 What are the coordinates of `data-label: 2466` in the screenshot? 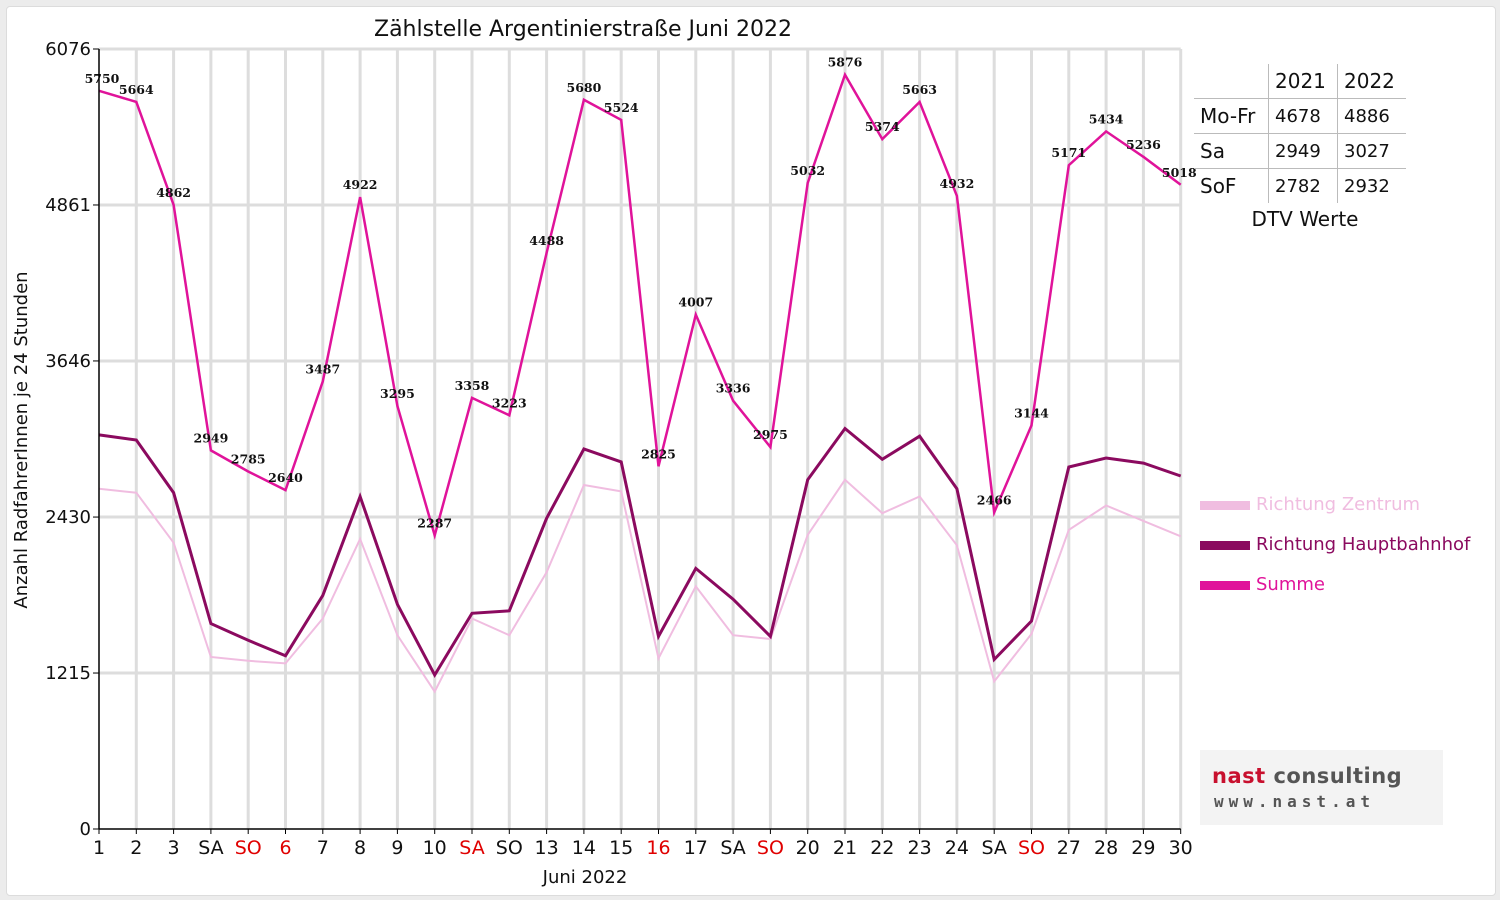 It's located at (994, 499).